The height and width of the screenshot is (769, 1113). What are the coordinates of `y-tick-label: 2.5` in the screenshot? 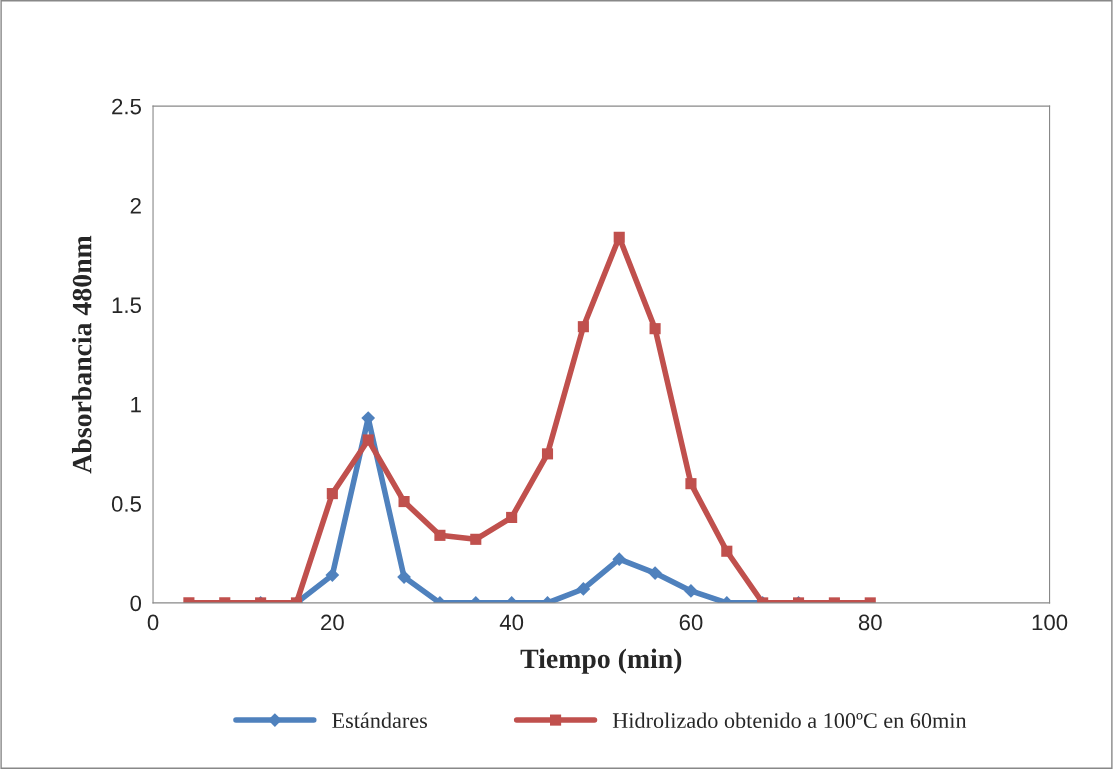 It's located at (126, 106).